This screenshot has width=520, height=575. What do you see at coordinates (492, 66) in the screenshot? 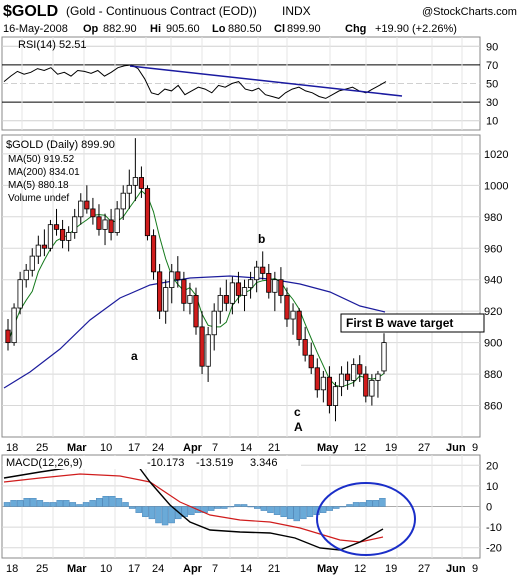
I see `rsi-tick: 70` at bounding box center [492, 66].